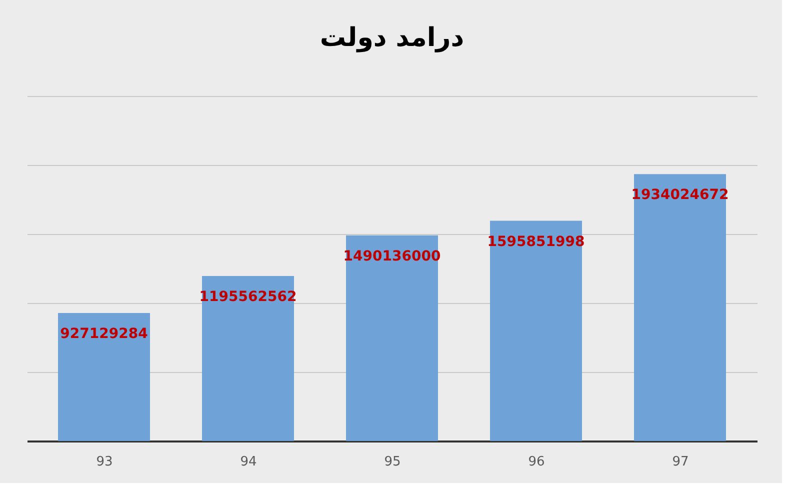  What do you see at coordinates (248, 462) in the screenshot?
I see `x-tick-label: 94` at bounding box center [248, 462].